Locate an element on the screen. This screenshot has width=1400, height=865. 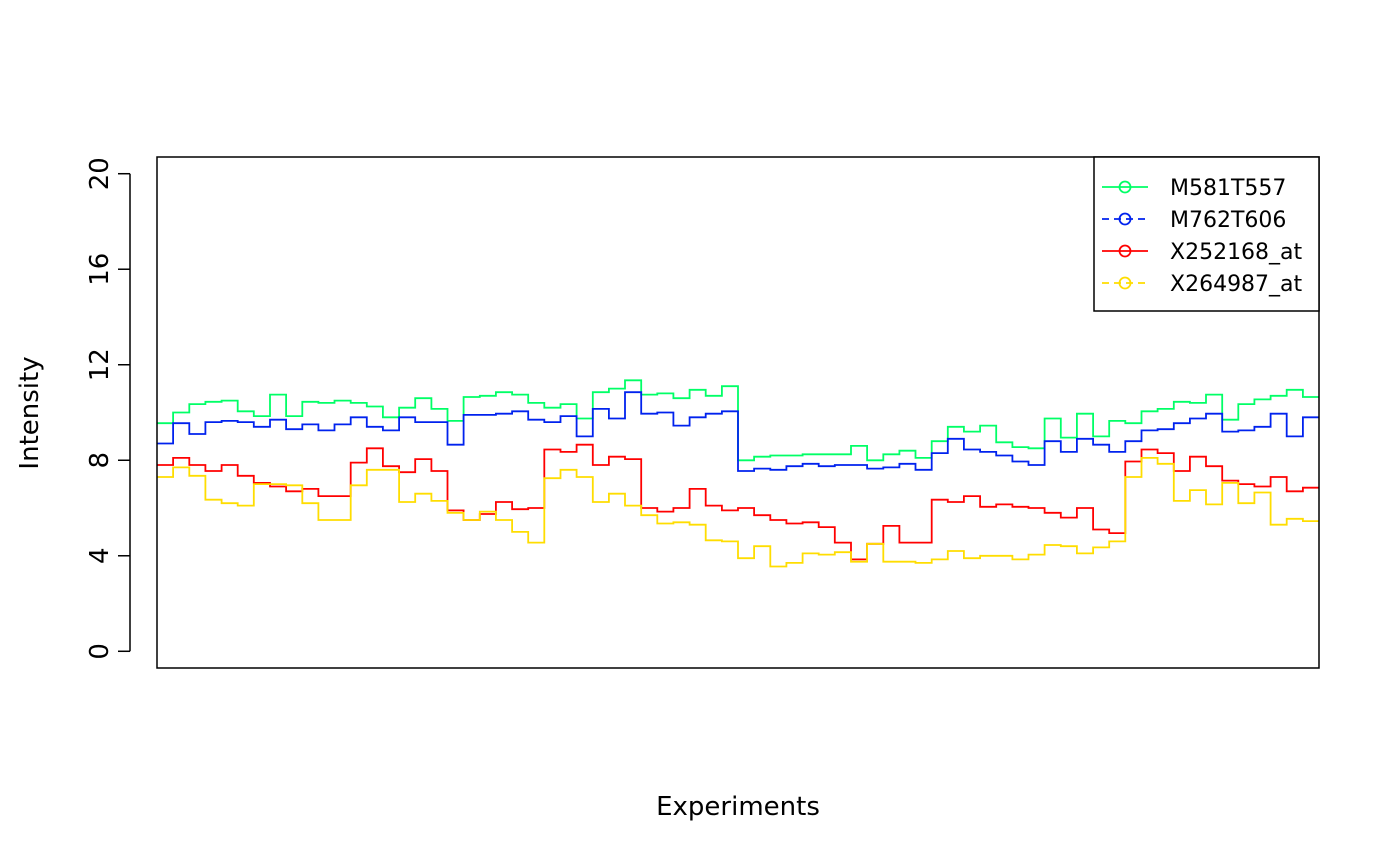
legend-label: X264987_at is located at coordinates (1236, 284).